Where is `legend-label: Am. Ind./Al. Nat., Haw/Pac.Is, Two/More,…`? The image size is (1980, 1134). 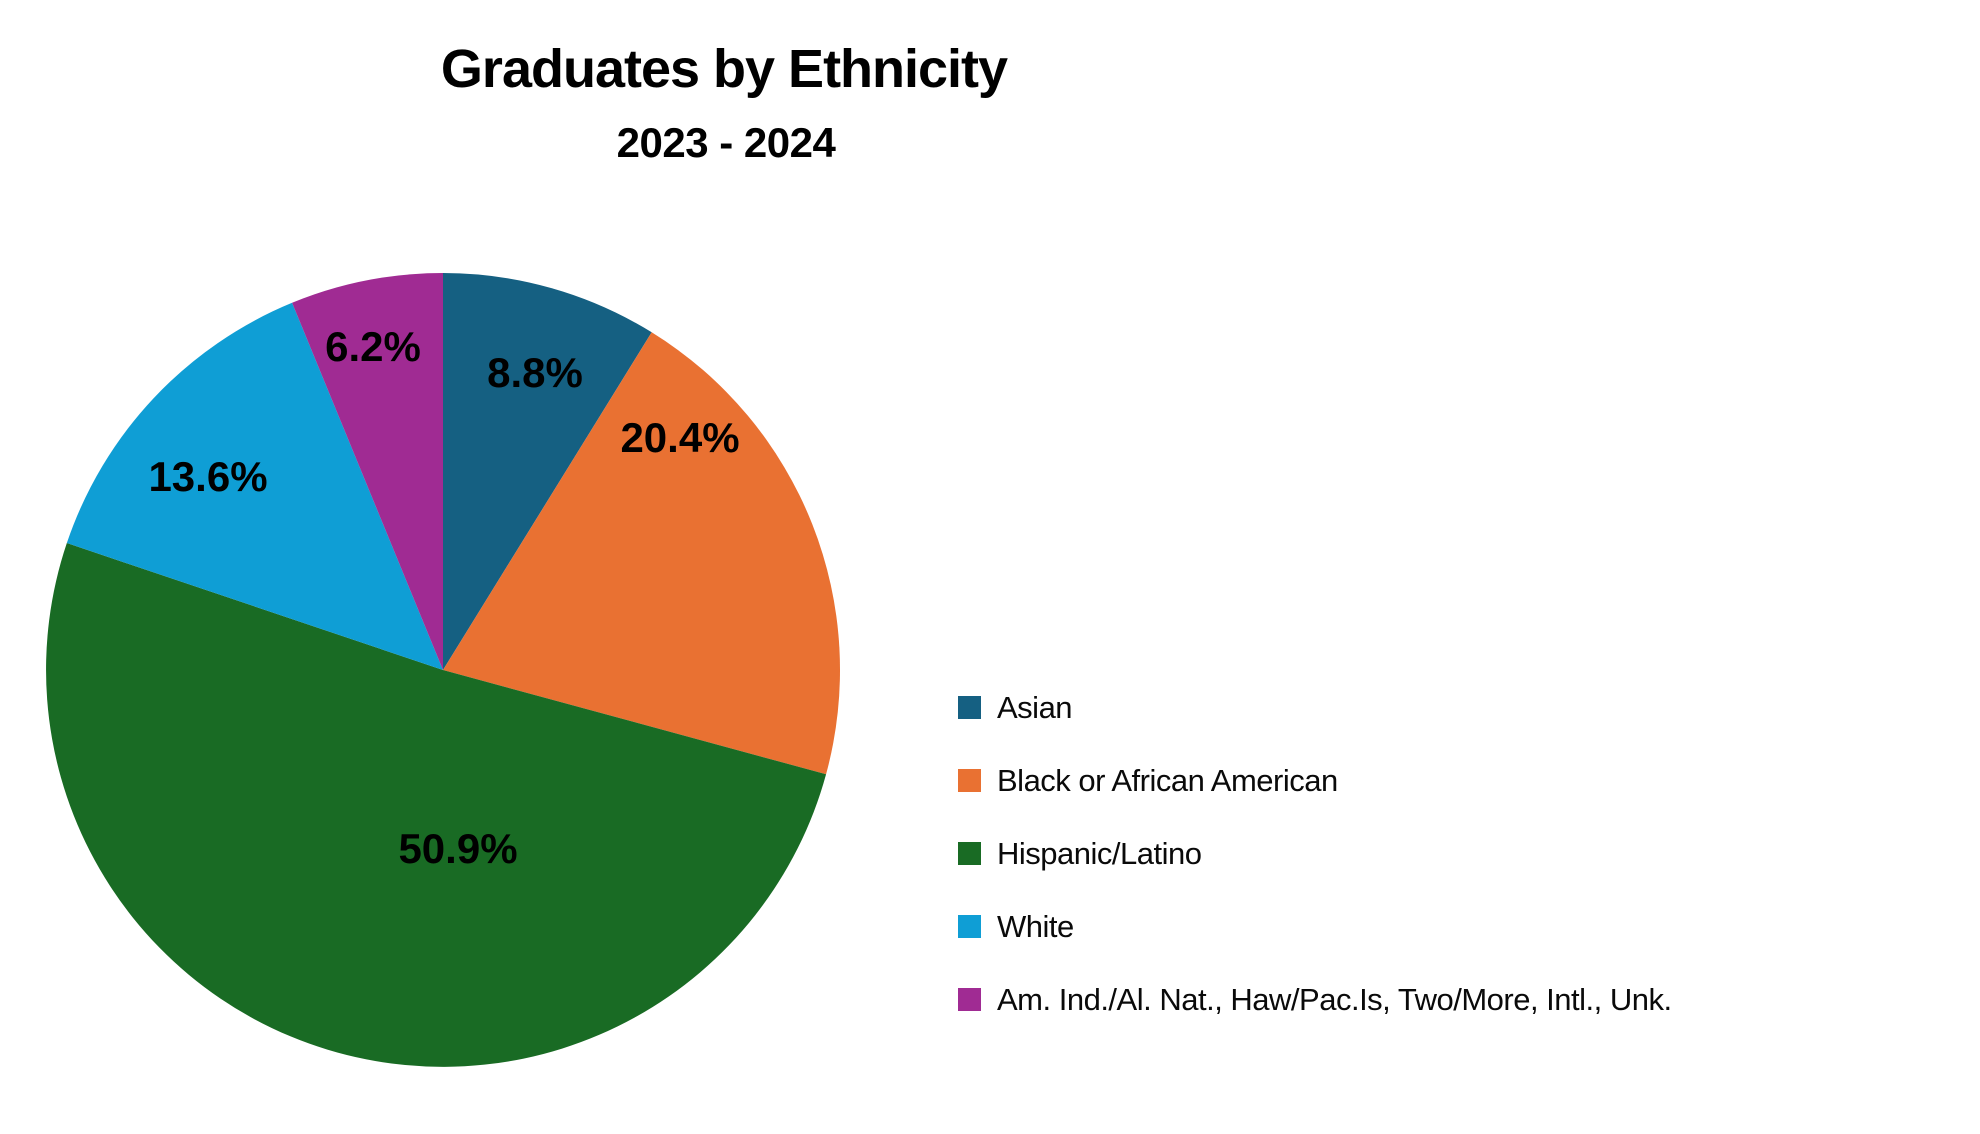 legend-label: Am. Ind./Al. Nat., Haw/Pac.Is, Two/More,… is located at coordinates (1334, 999).